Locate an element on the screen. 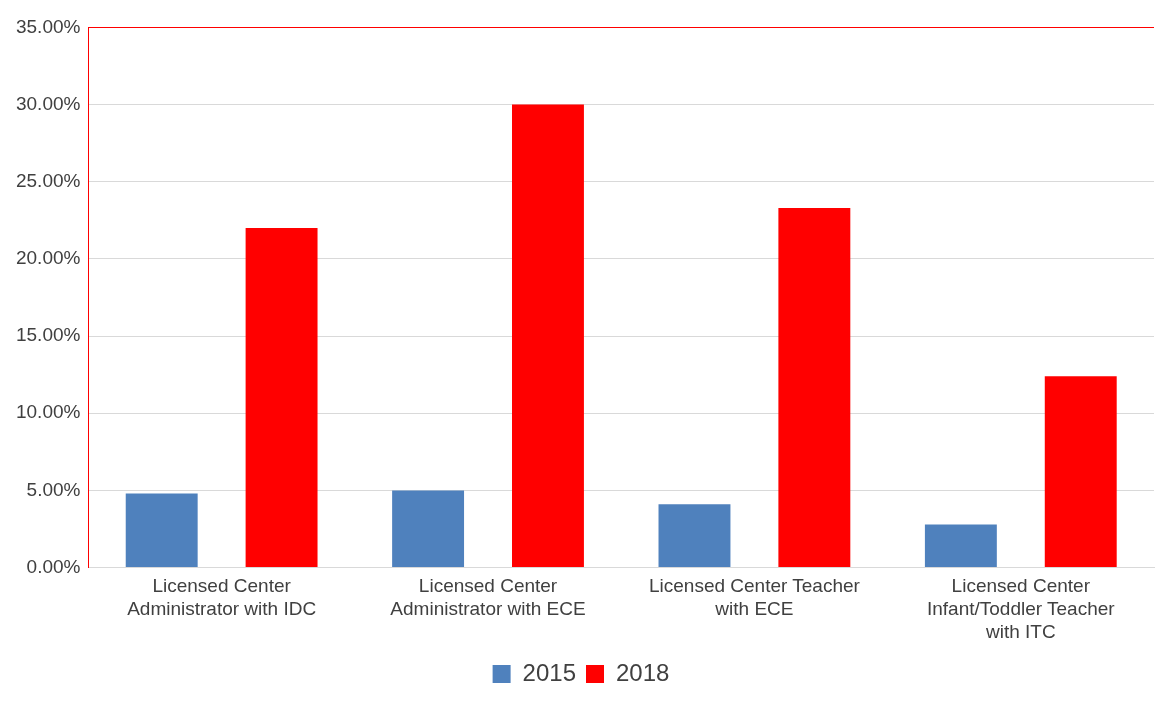  x-tick-label: Licensed Center Infant/Toddler Teacher with ITC is located at coordinates (1021, 608).